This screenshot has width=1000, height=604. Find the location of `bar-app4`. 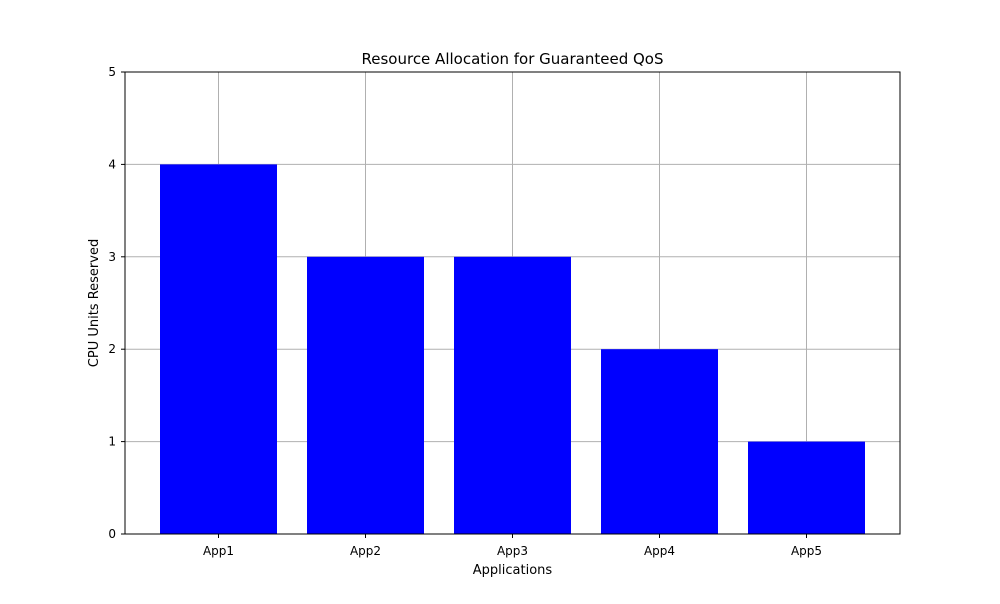

bar-app4 is located at coordinates (659, 441).